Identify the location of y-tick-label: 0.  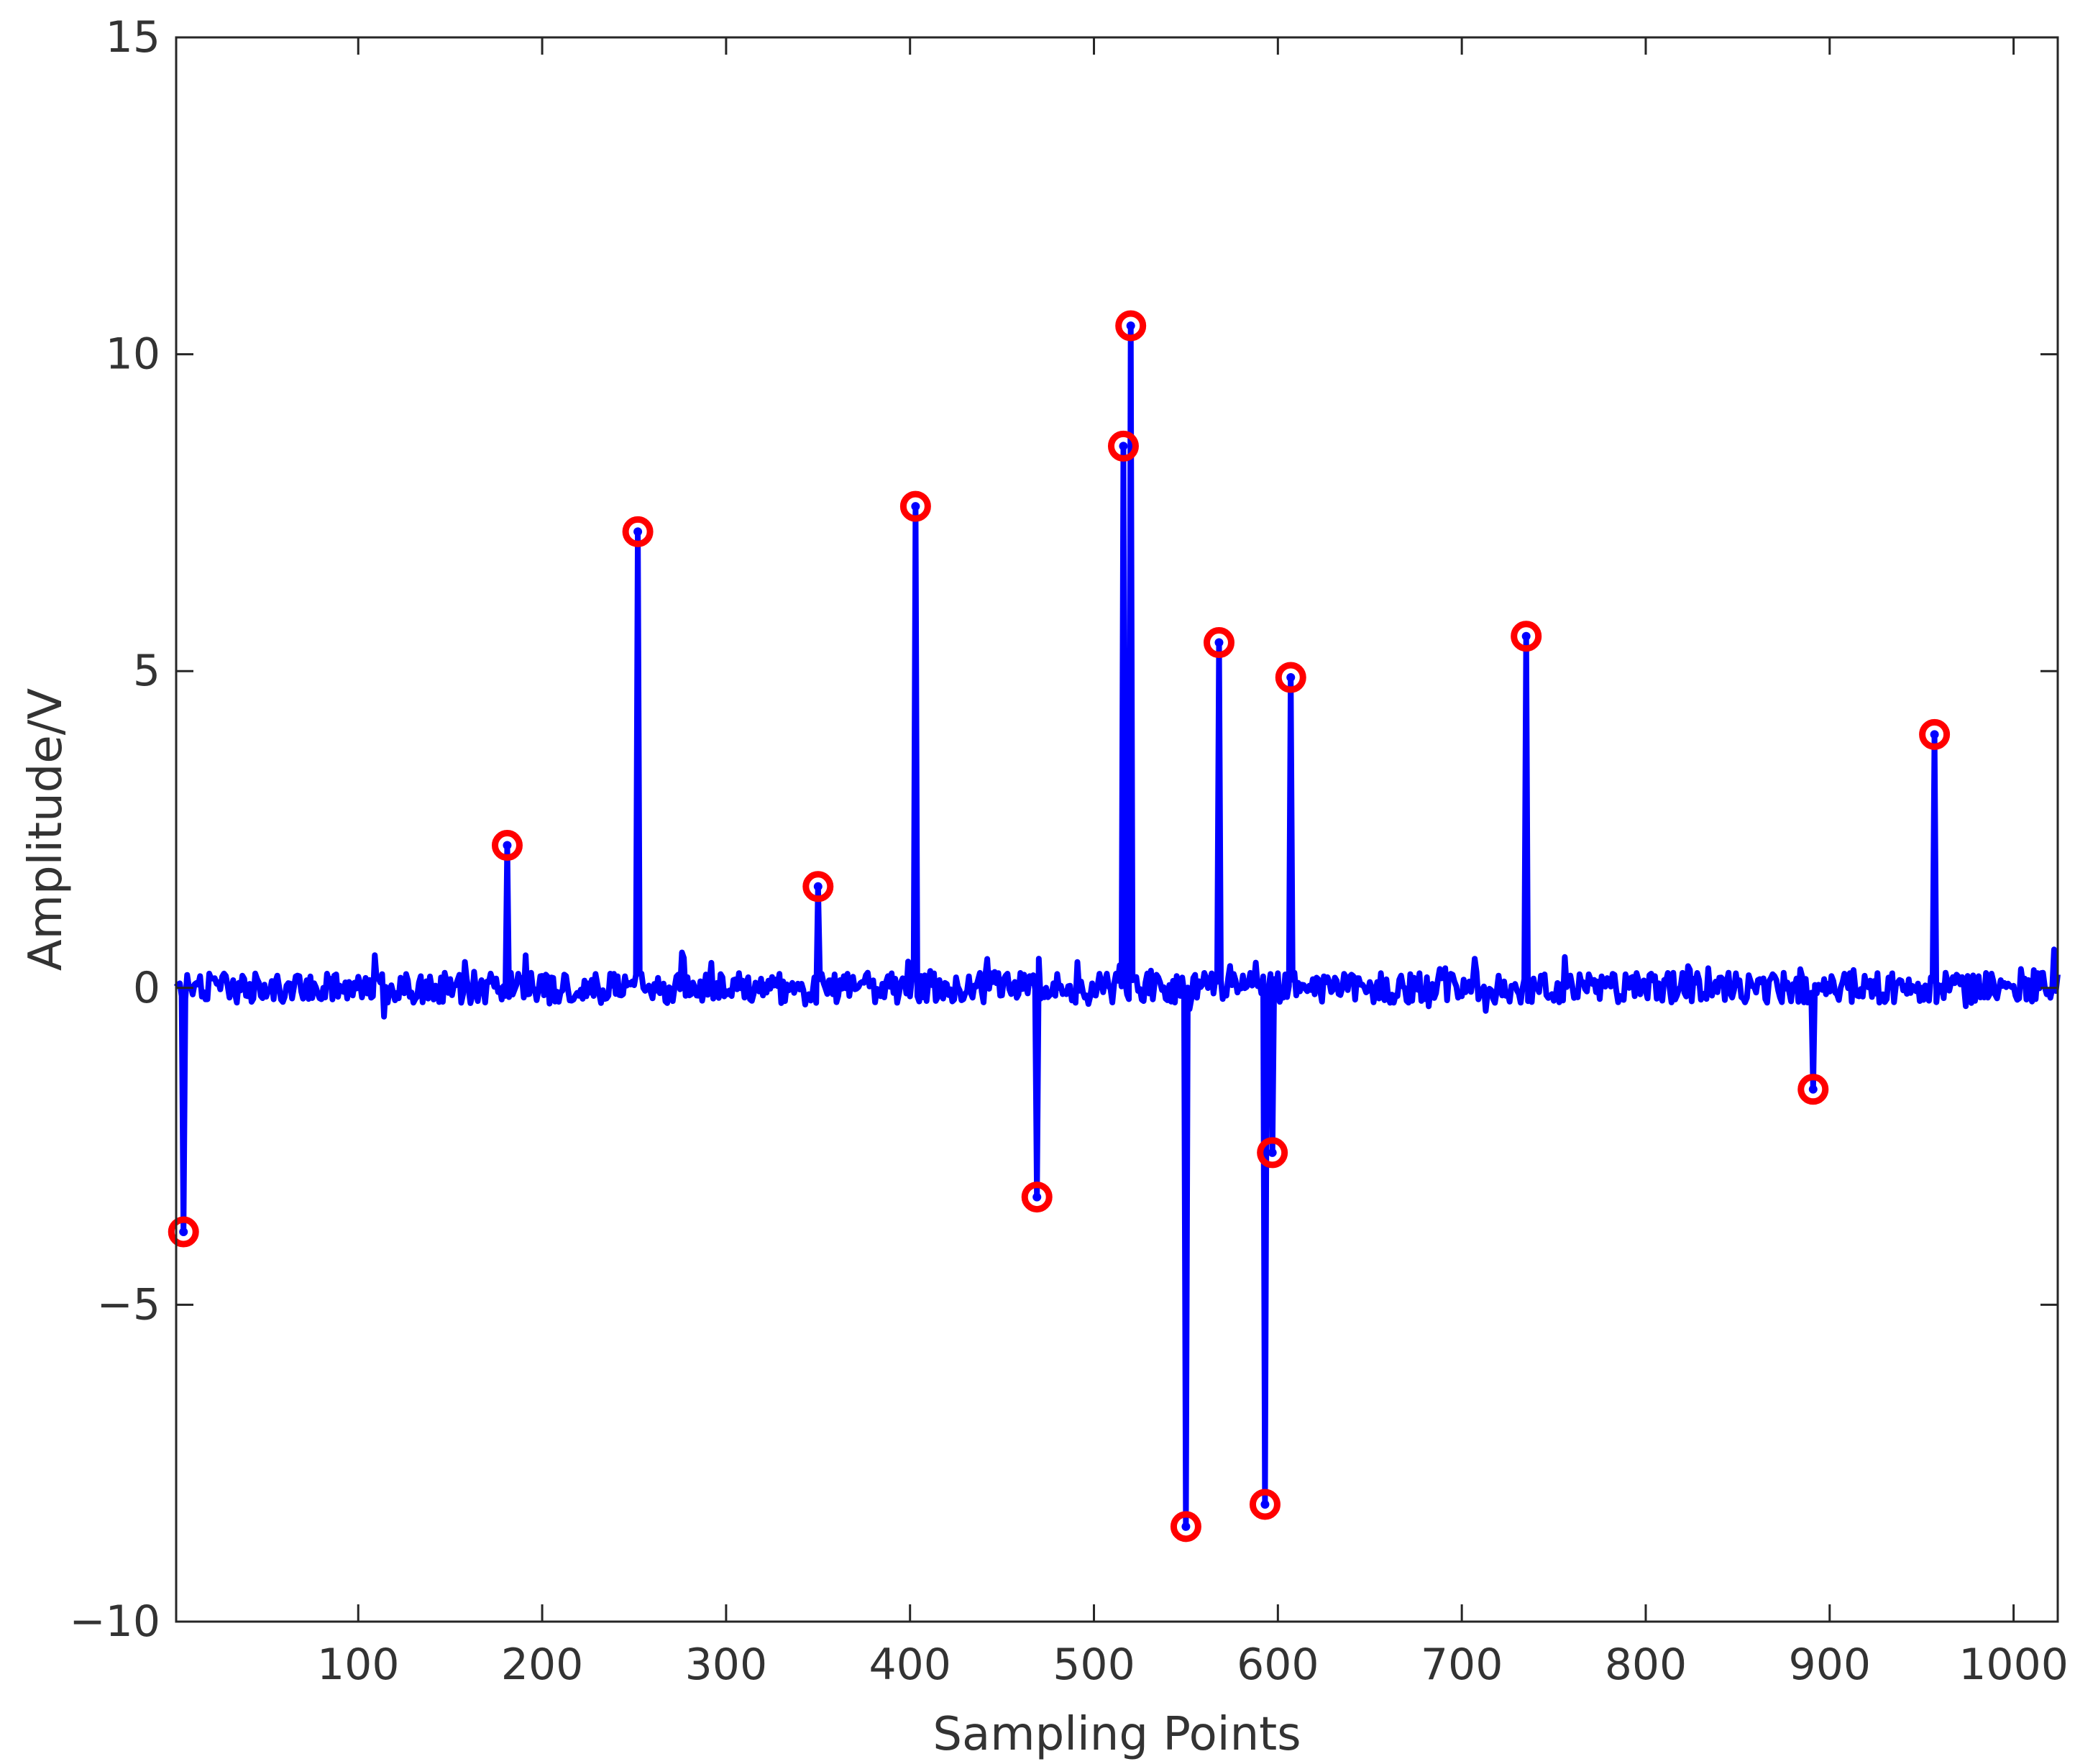
(146, 988).